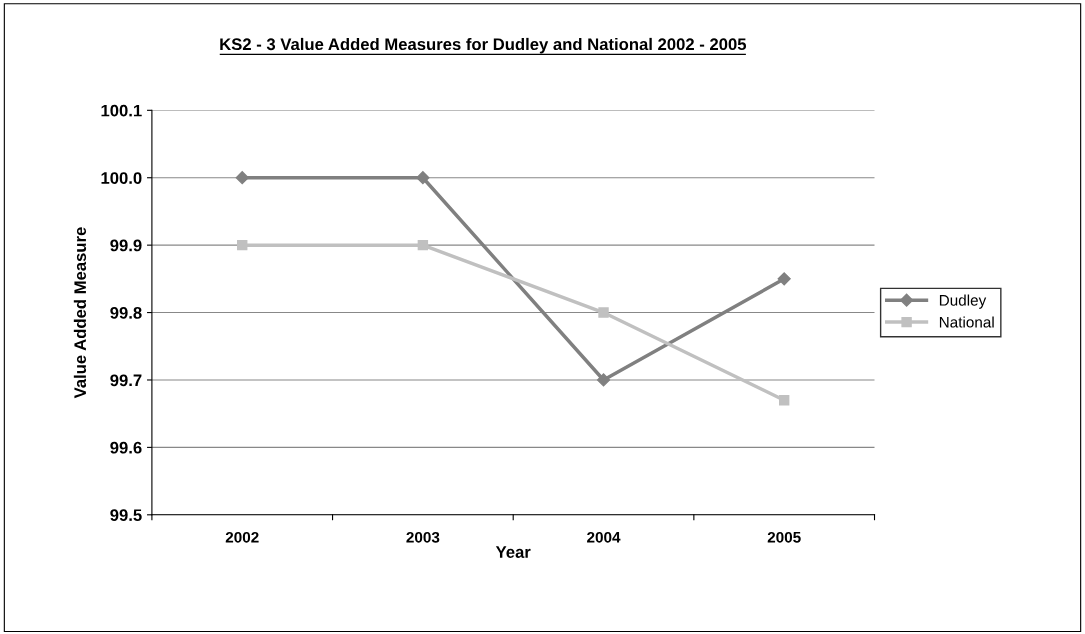 The height and width of the screenshot is (634, 1085). I want to click on y-tick-label: 99.9, so click(126, 245).